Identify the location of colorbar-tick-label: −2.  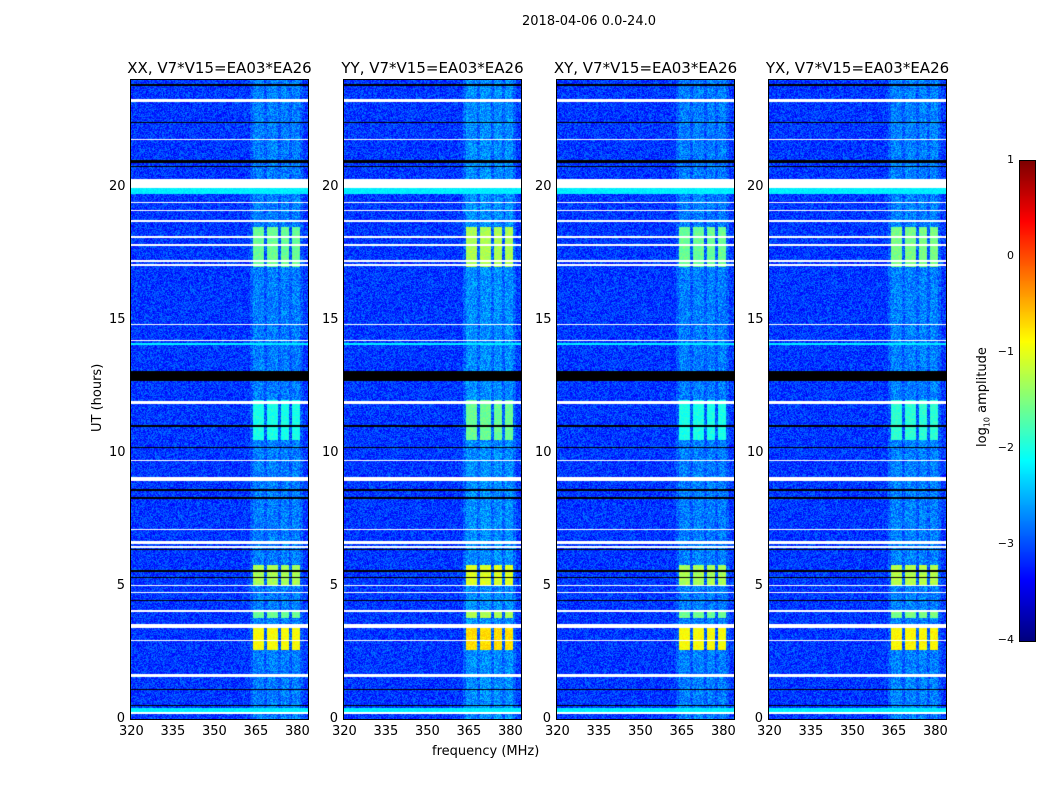
(1005, 447).